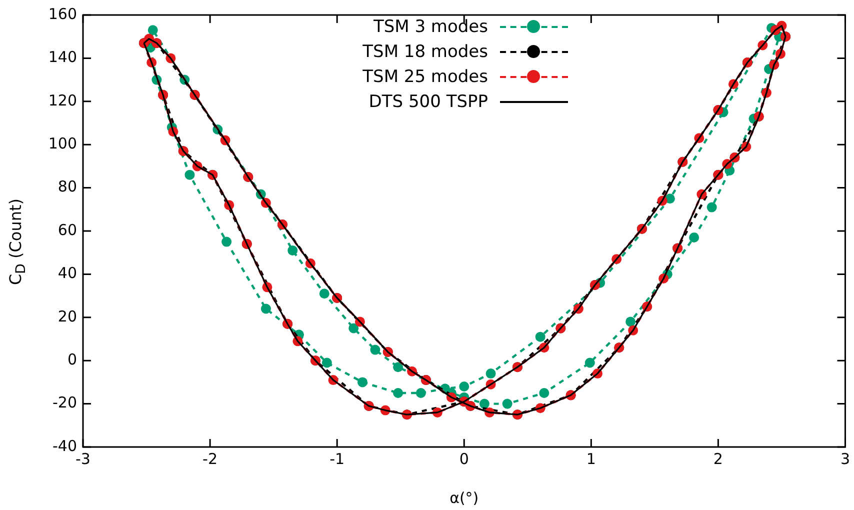  What do you see at coordinates (62, 13) in the screenshot?
I see `y-tick-label: 160` at bounding box center [62, 13].